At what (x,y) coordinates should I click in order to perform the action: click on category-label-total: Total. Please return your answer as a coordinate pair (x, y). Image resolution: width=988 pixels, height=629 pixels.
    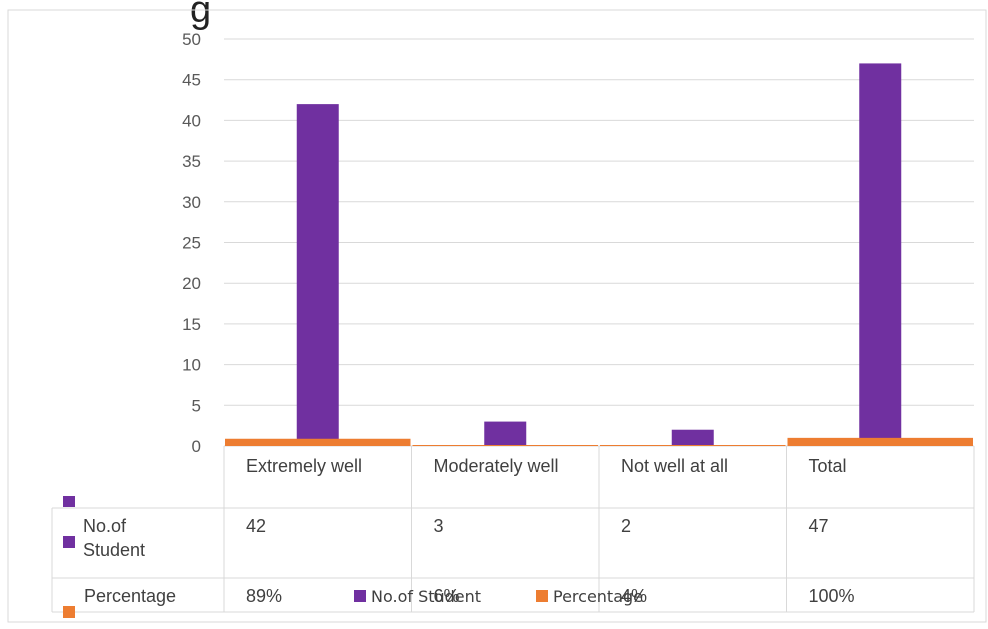
    Looking at the image, I should click on (828, 466).